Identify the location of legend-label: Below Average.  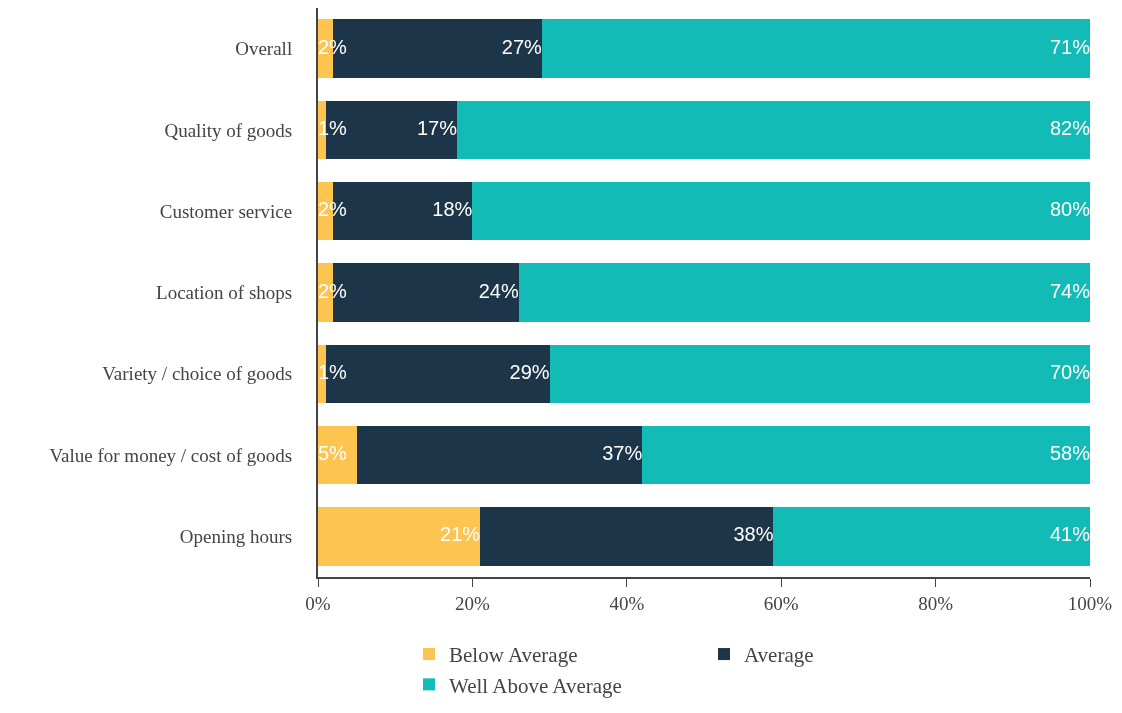
(513, 655).